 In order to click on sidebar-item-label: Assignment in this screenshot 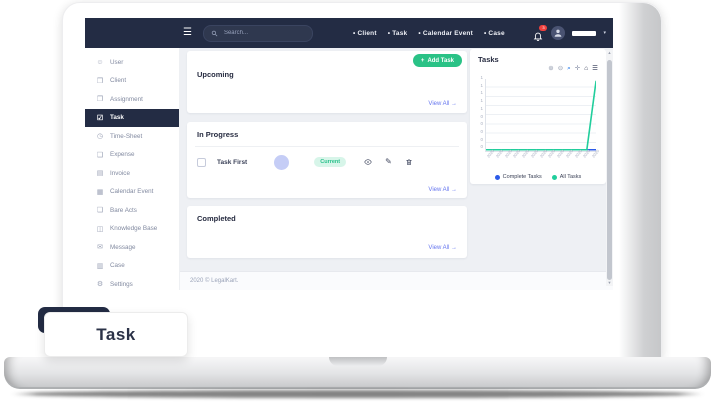, I will do `click(126, 99)`.